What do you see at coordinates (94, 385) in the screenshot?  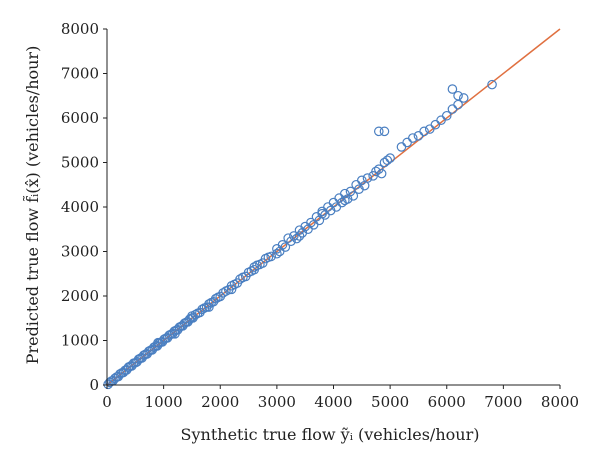 I see `y-tick-label: 0` at bounding box center [94, 385].